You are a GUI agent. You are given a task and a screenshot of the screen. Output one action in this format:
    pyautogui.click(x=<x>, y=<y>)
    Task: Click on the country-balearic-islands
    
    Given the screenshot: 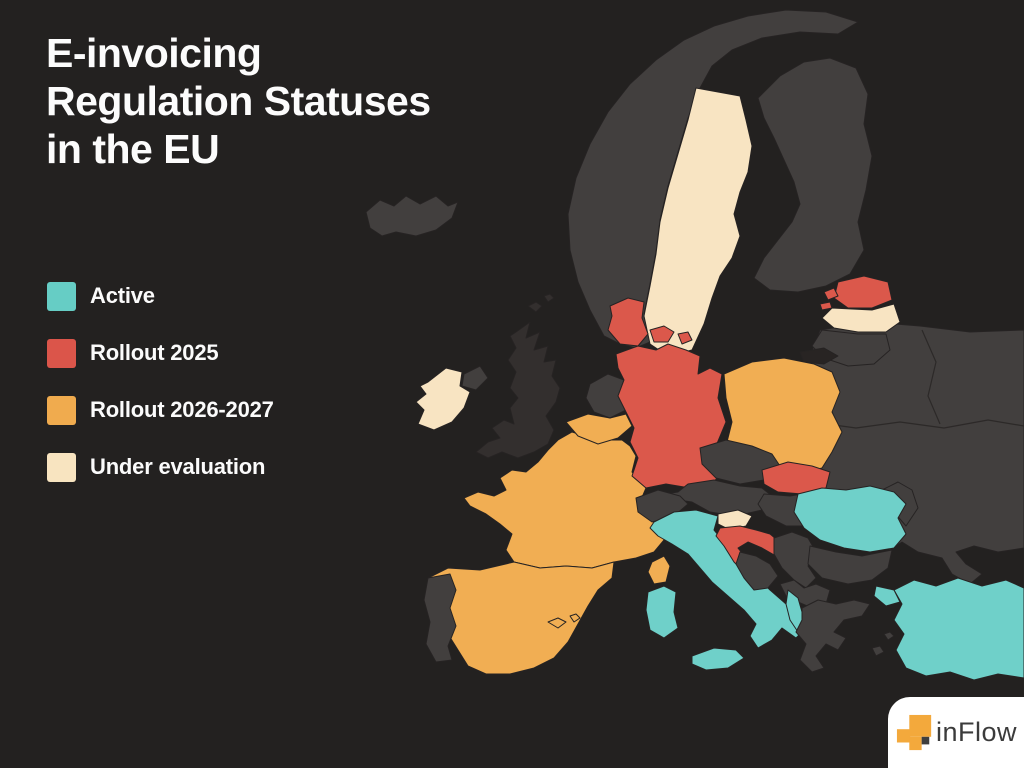 What is the action you would take?
    pyautogui.click(x=564, y=621)
    